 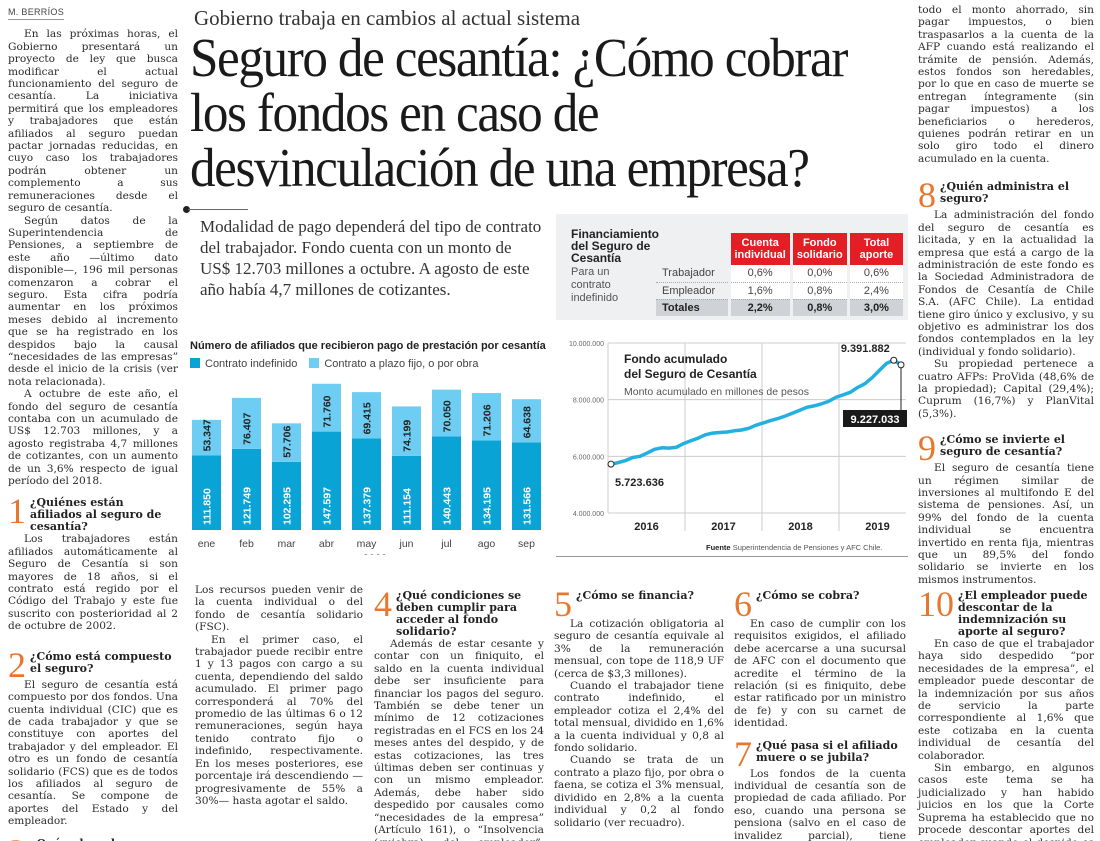 What do you see at coordinates (17, 837) in the screenshot?
I see `question-number: 3` at bounding box center [17, 837].